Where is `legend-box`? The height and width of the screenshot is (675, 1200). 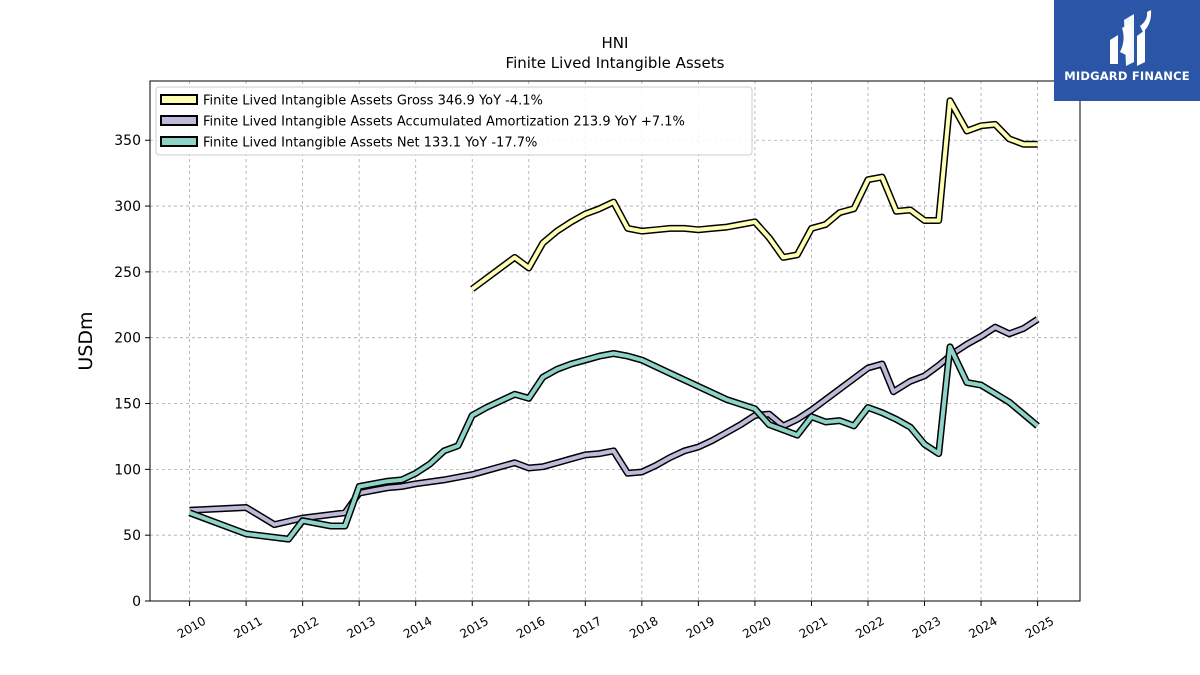 legend-box is located at coordinates (454, 121).